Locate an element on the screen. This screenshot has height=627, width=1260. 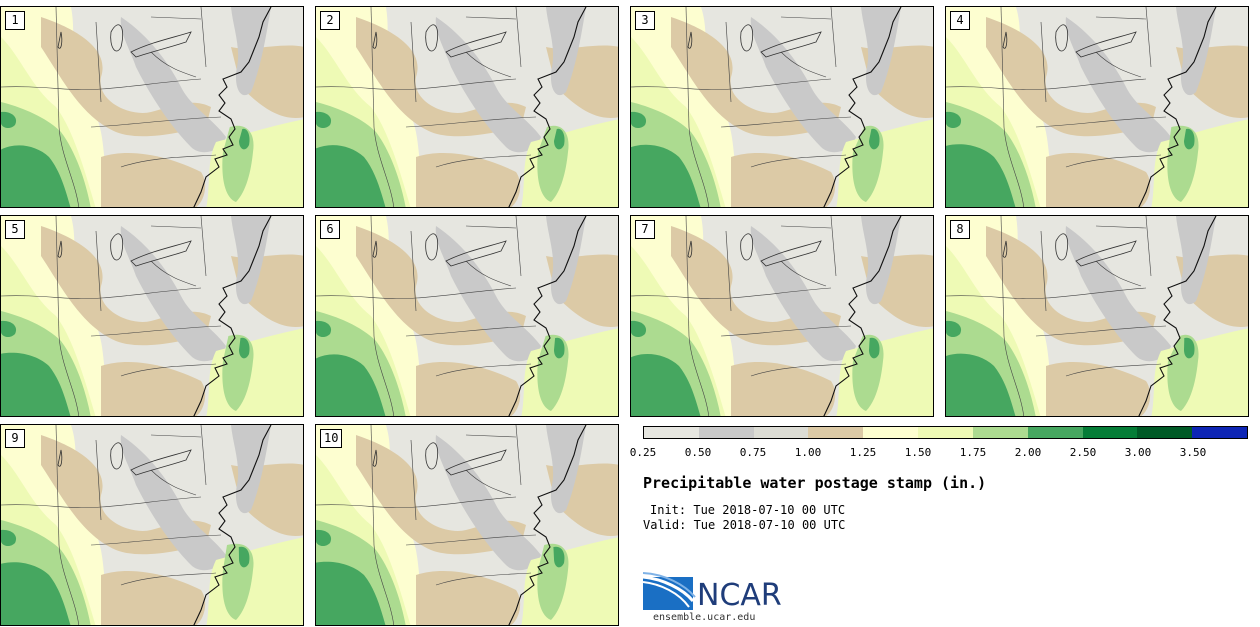
member-number-label: 8 is located at coordinates (960, 229).